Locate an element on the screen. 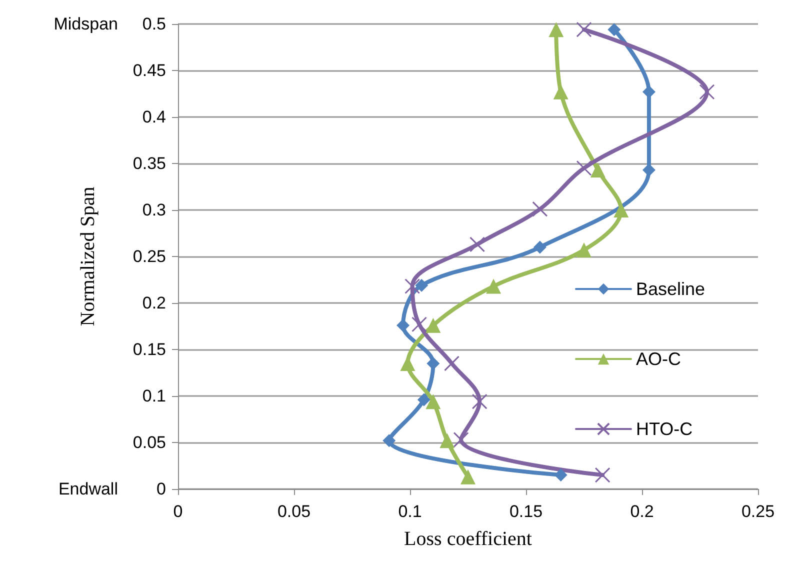  y-tick-label: 0.1 is located at coordinates (154, 396).